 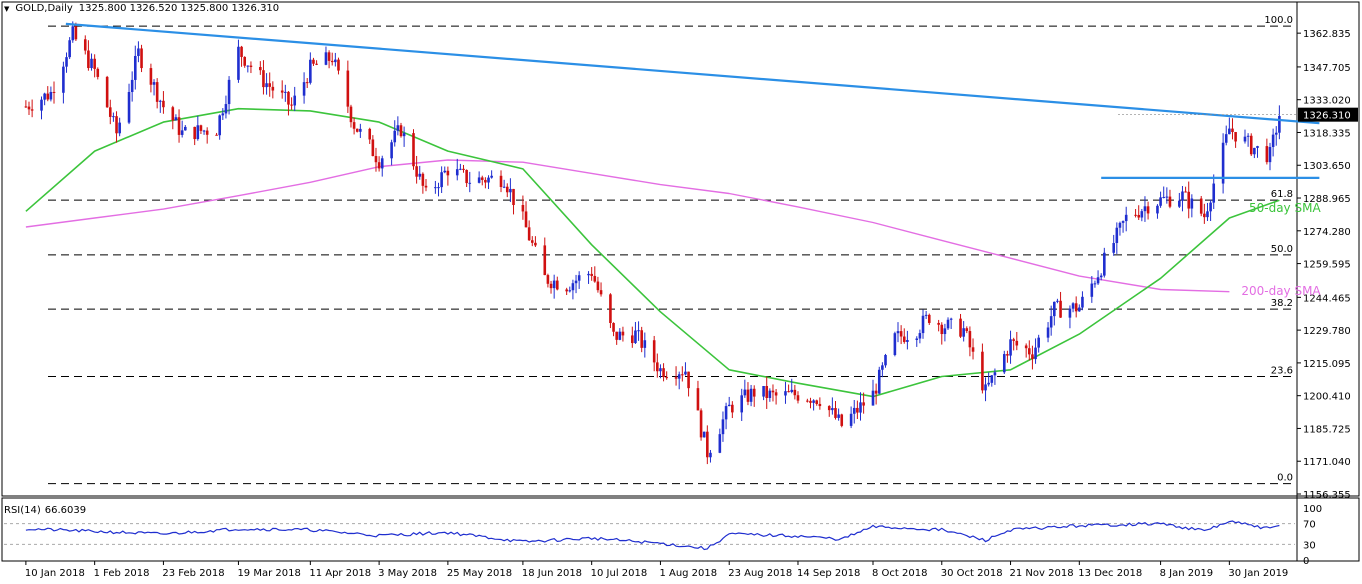 I want to click on rsi-line, so click(x=652, y=535).